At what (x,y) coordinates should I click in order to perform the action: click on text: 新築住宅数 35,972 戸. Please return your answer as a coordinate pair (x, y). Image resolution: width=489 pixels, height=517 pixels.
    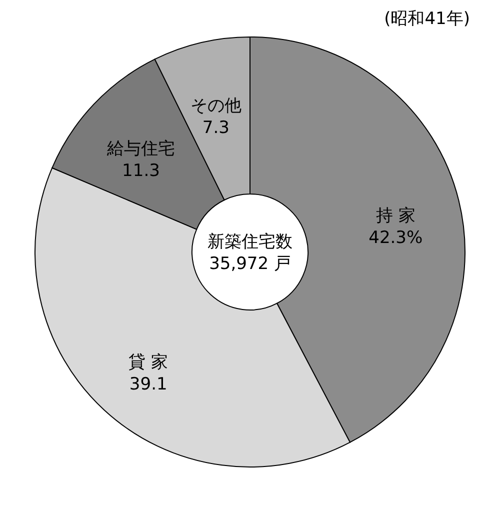
    Looking at the image, I should click on (250, 253).